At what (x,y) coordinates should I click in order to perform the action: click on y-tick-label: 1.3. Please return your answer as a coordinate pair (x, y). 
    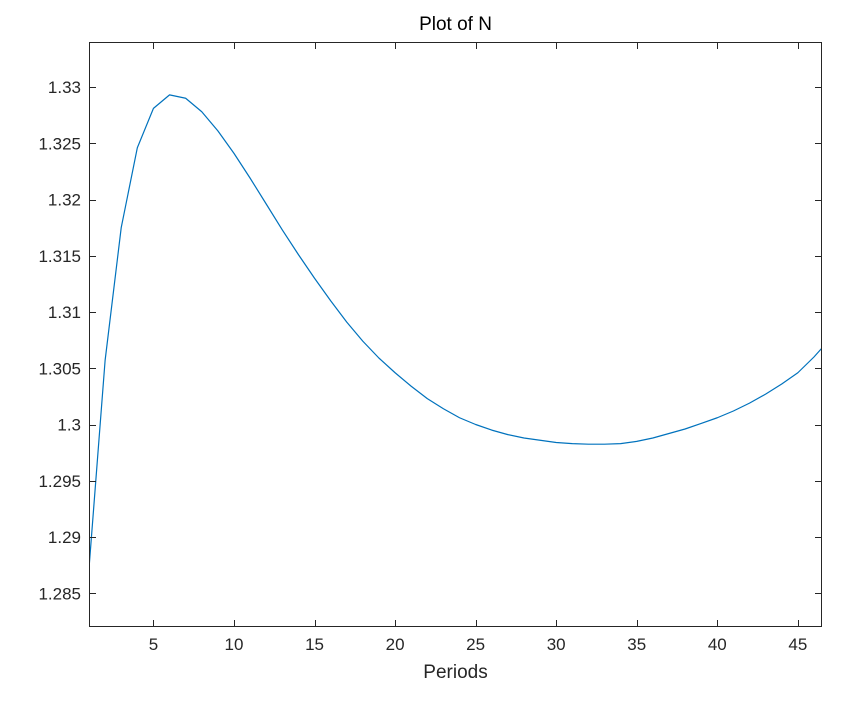
    Looking at the image, I should click on (69, 425).